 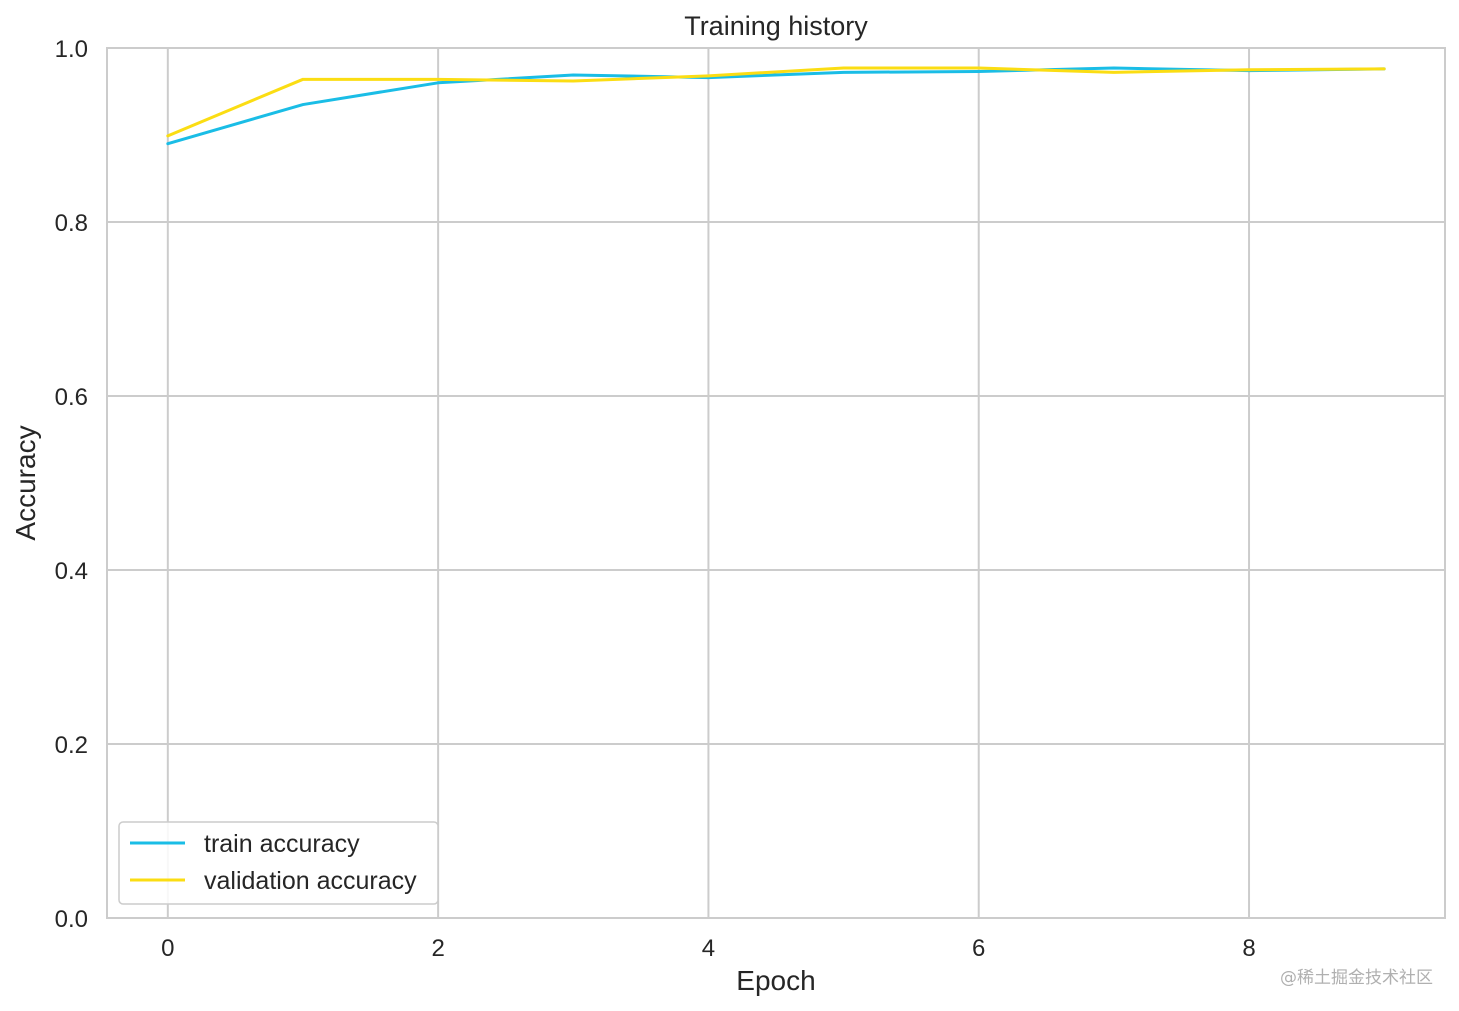 What do you see at coordinates (437, 948) in the screenshot?
I see `x-tick-label: 2` at bounding box center [437, 948].